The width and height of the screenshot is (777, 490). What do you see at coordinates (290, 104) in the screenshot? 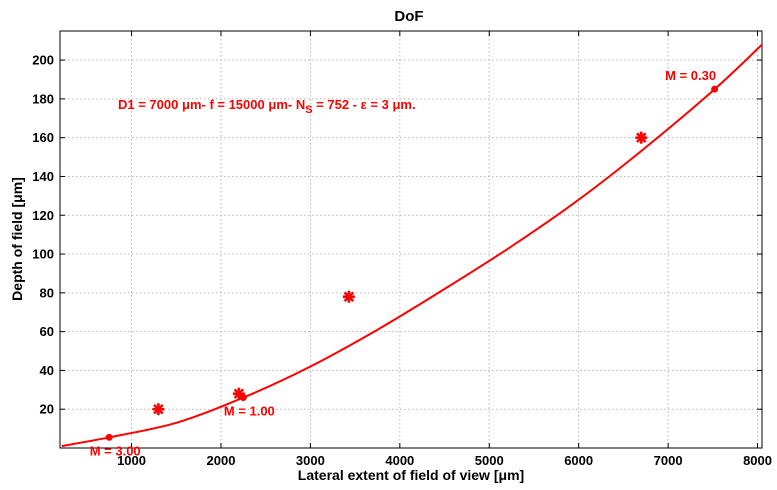
I see `param-n: m- N` at bounding box center [290, 104].